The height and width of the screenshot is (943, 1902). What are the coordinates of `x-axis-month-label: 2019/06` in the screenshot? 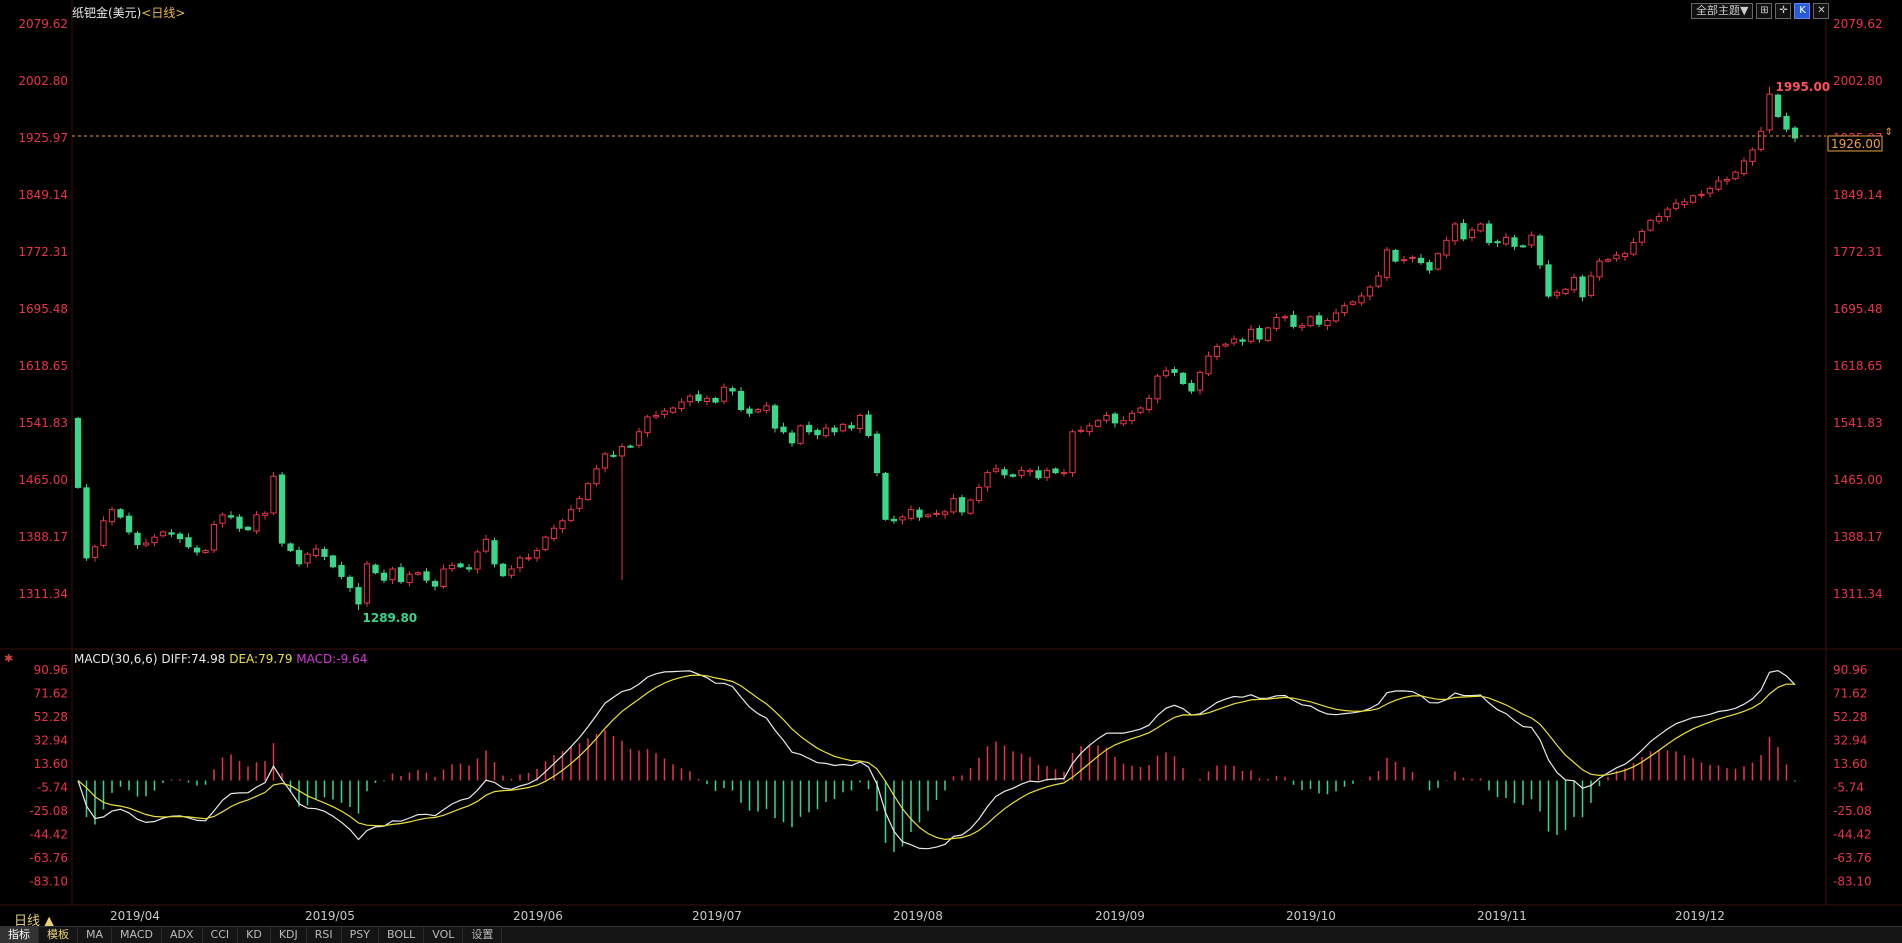 It's located at (538, 916).